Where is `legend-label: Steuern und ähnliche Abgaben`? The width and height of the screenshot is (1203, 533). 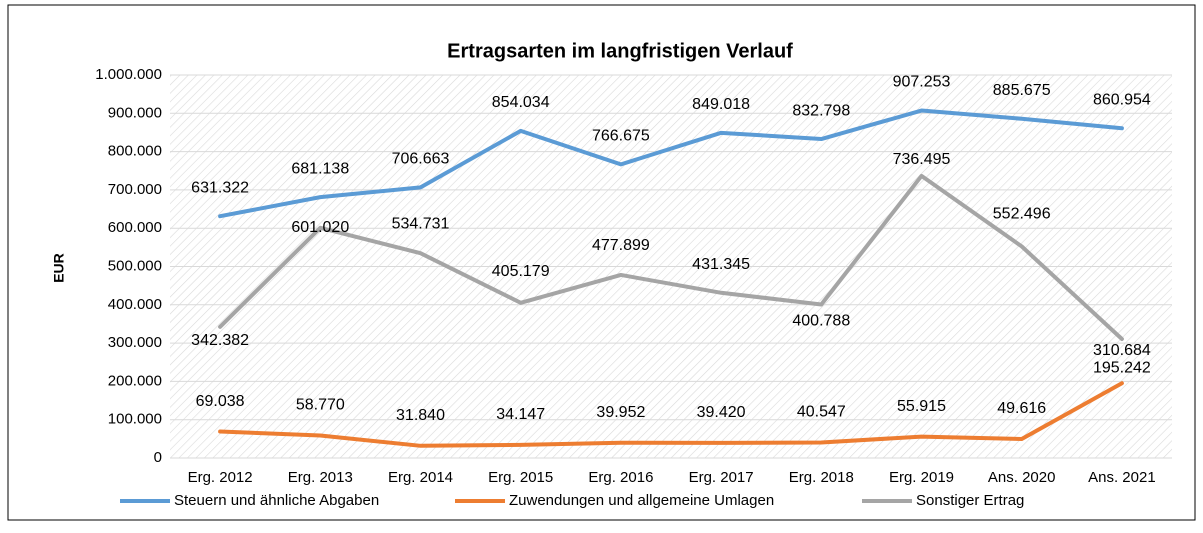 legend-label: Steuern und ähnliche Abgaben is located at coordinates (276, 500).